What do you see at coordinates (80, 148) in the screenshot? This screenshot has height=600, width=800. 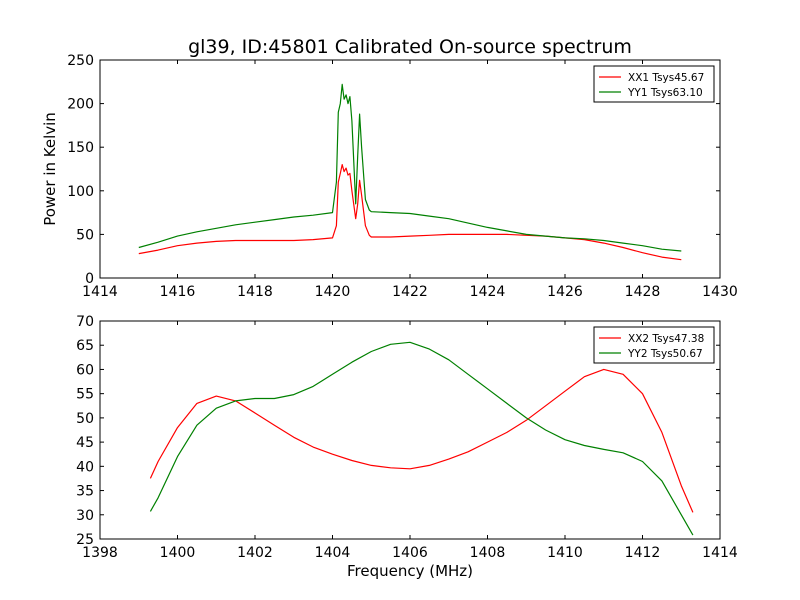 I see `top-panel-y-tick-label: 150` at bounding box center [80, 148].